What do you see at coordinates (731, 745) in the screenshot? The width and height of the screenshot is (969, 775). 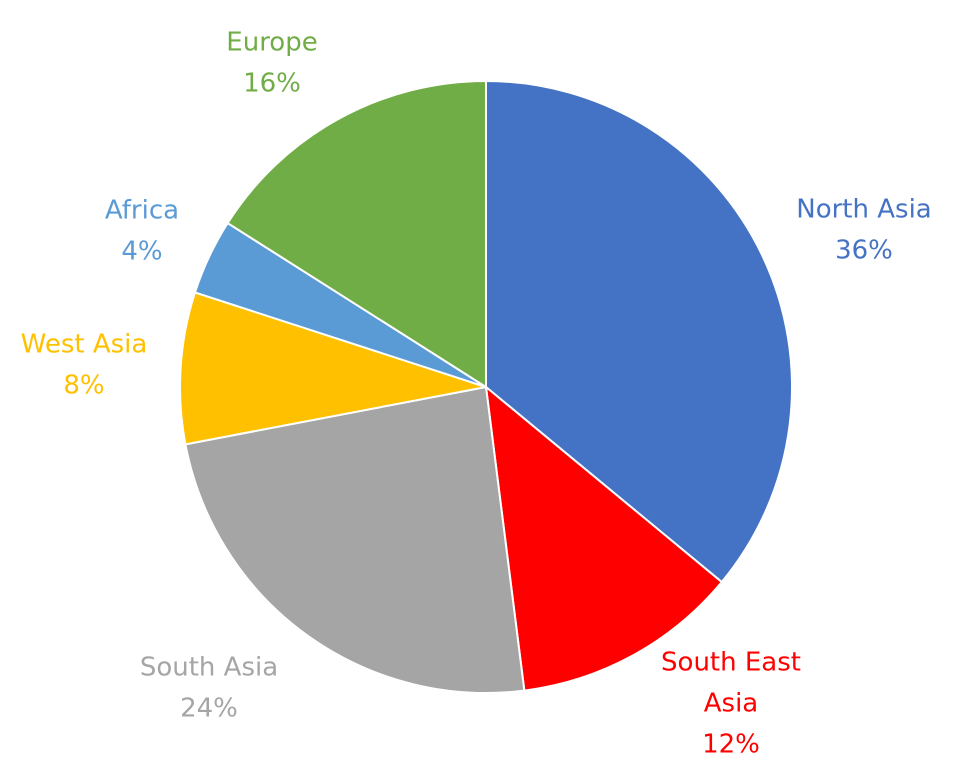 I see `slice-percent-label: 12%` at bounding box center [731, 745].